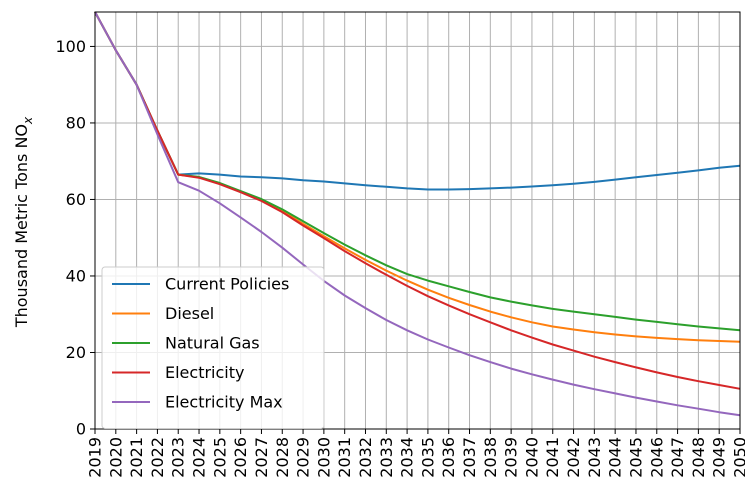  What do you see at coordinates (212, 343) in the screenshot?
I see `legend-label: Natural Gas` at bounding box center [212, 343].